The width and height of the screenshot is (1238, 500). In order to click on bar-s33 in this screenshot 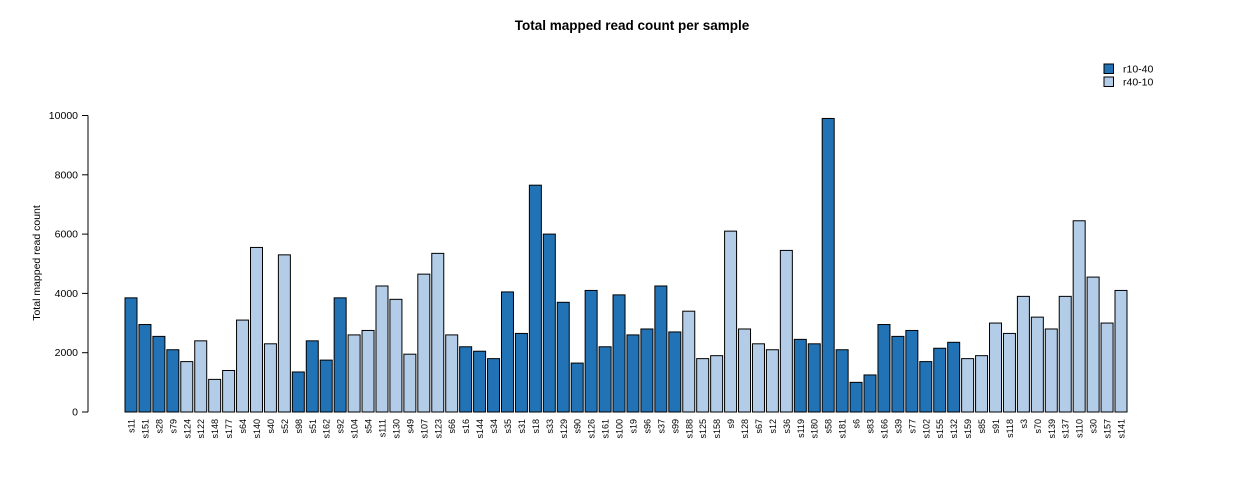, I will do `click(549, 323)`.